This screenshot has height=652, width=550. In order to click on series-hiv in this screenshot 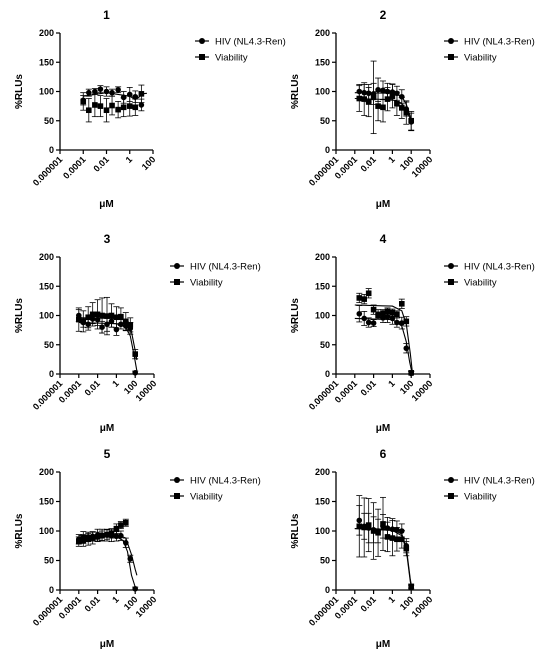, I will do `click(384, 104)`.